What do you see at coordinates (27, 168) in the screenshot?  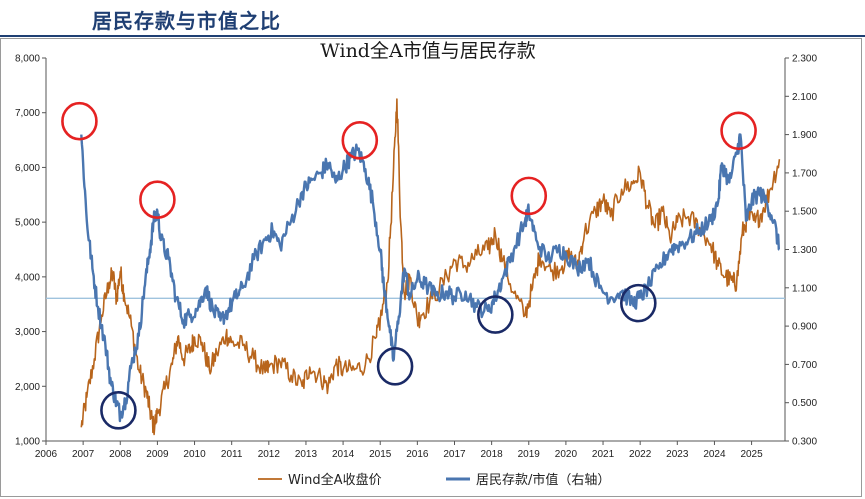 I see `y-left-tick-label: 6,000` at bounding box center [27, 168].